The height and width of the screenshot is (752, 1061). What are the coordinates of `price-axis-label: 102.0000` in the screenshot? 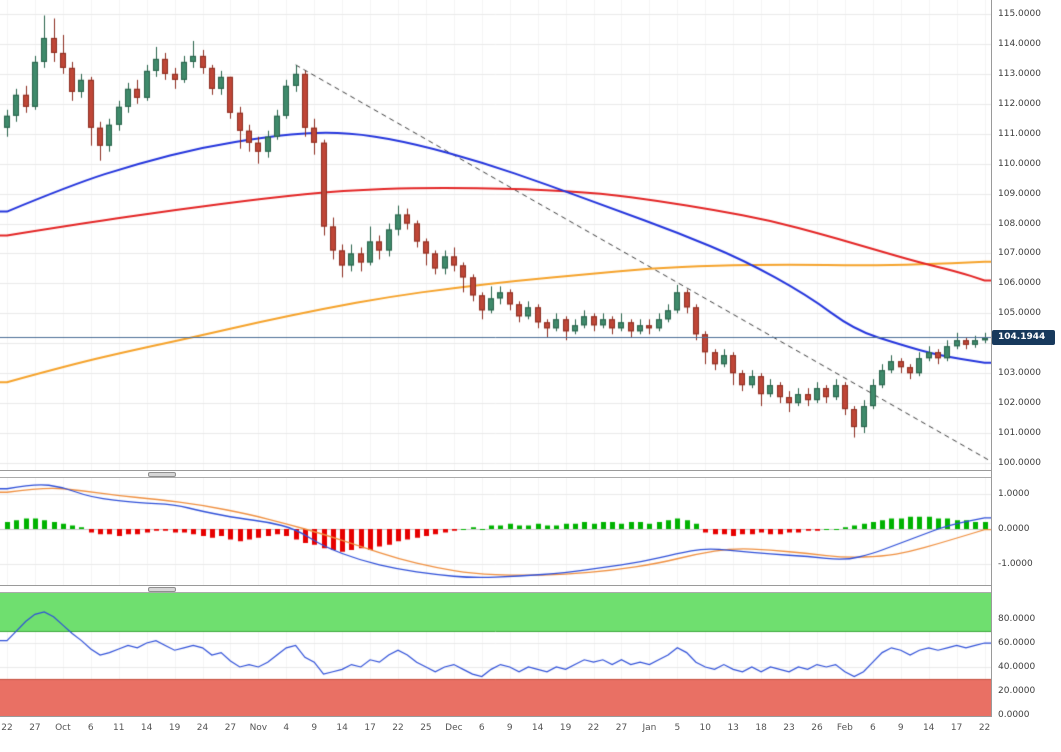 It's located at (1019, 403).